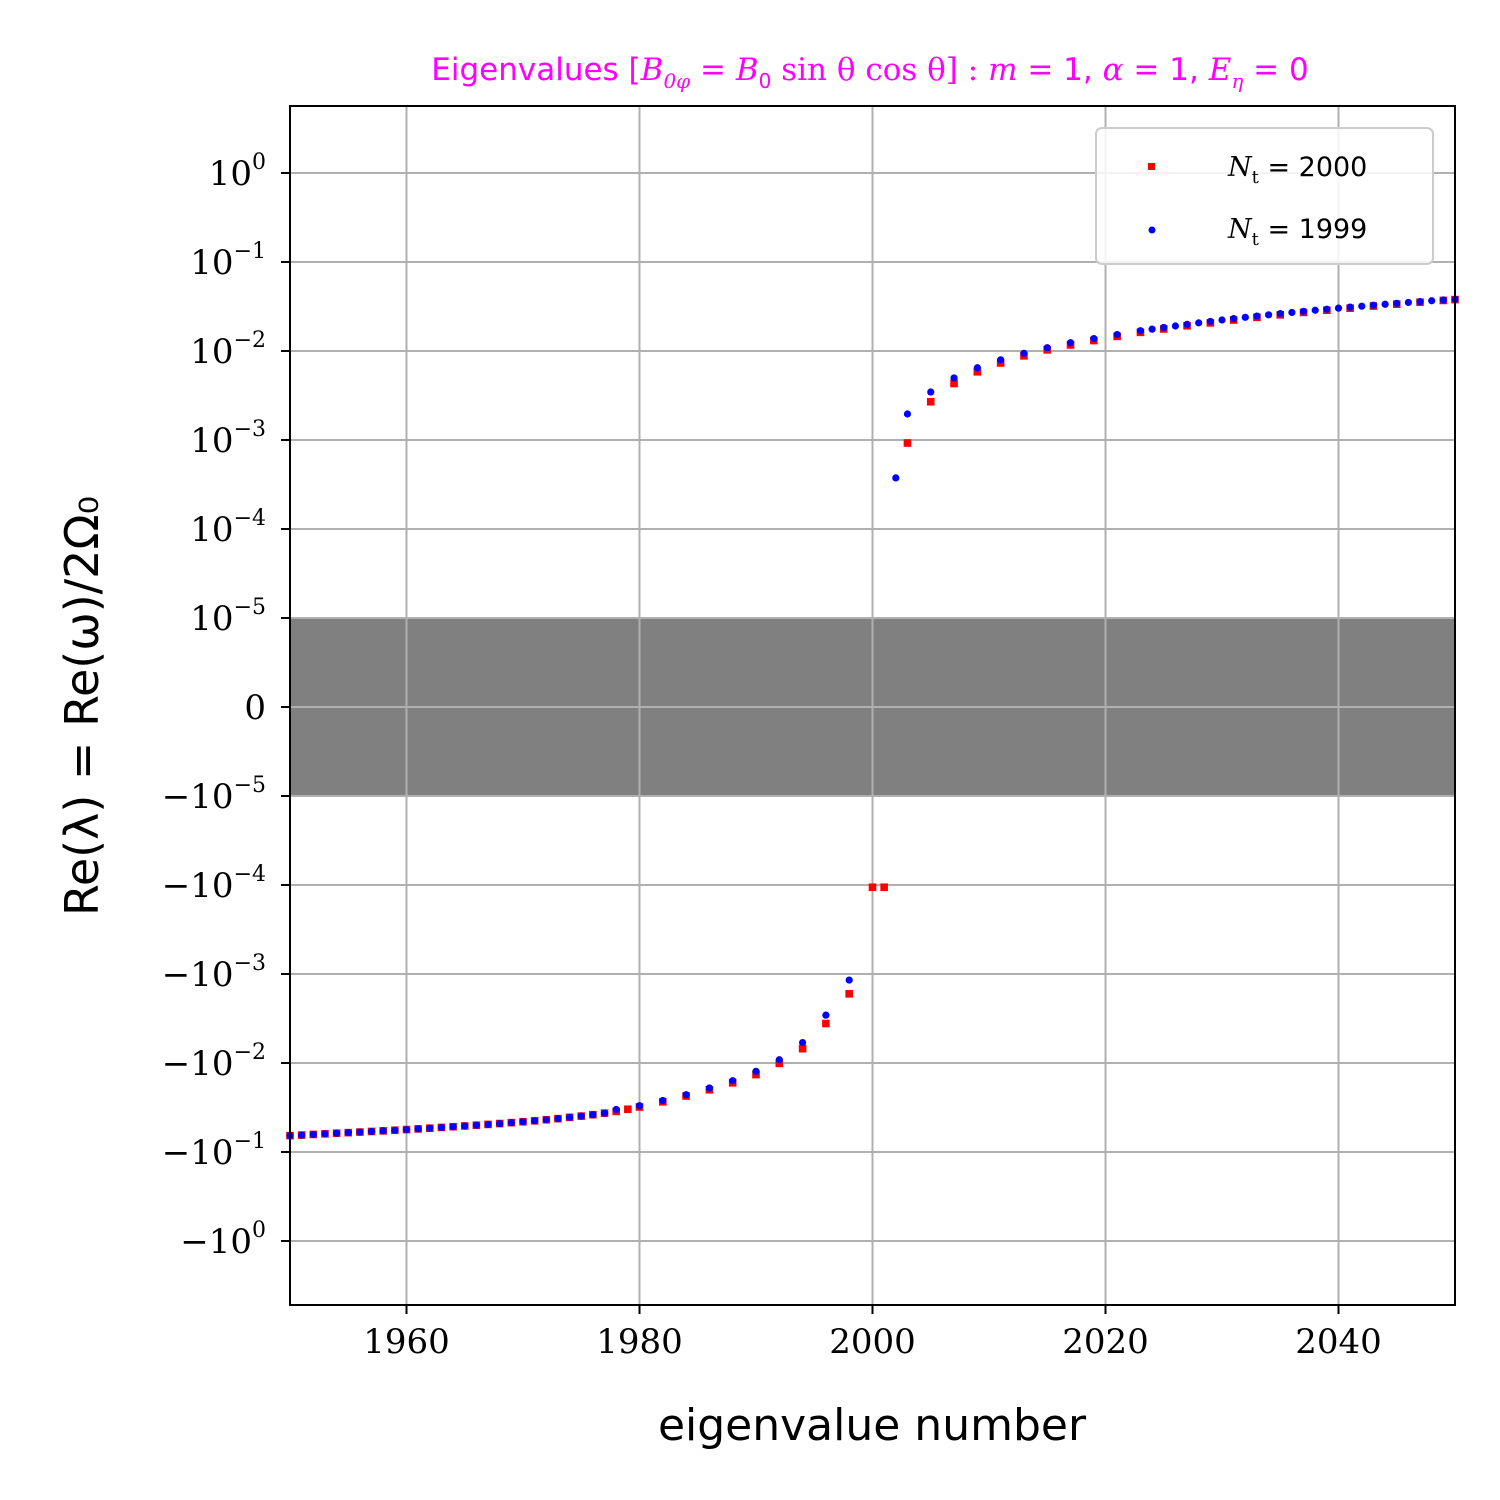  I want to click on x-axis-label: eigenvalue number, so click(872, 1425).